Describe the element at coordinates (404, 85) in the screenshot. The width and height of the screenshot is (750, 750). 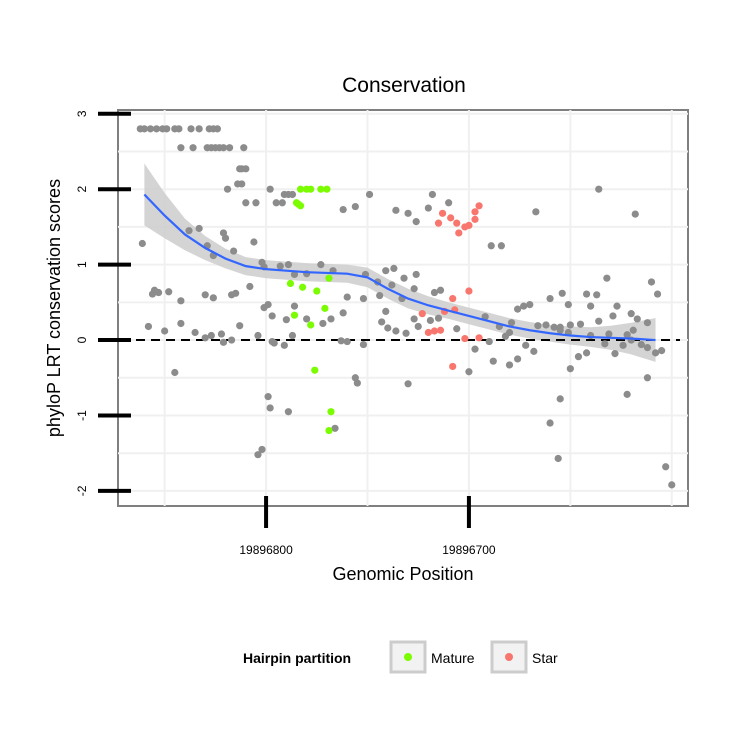
I see `chart-title: Conservation` at that location.